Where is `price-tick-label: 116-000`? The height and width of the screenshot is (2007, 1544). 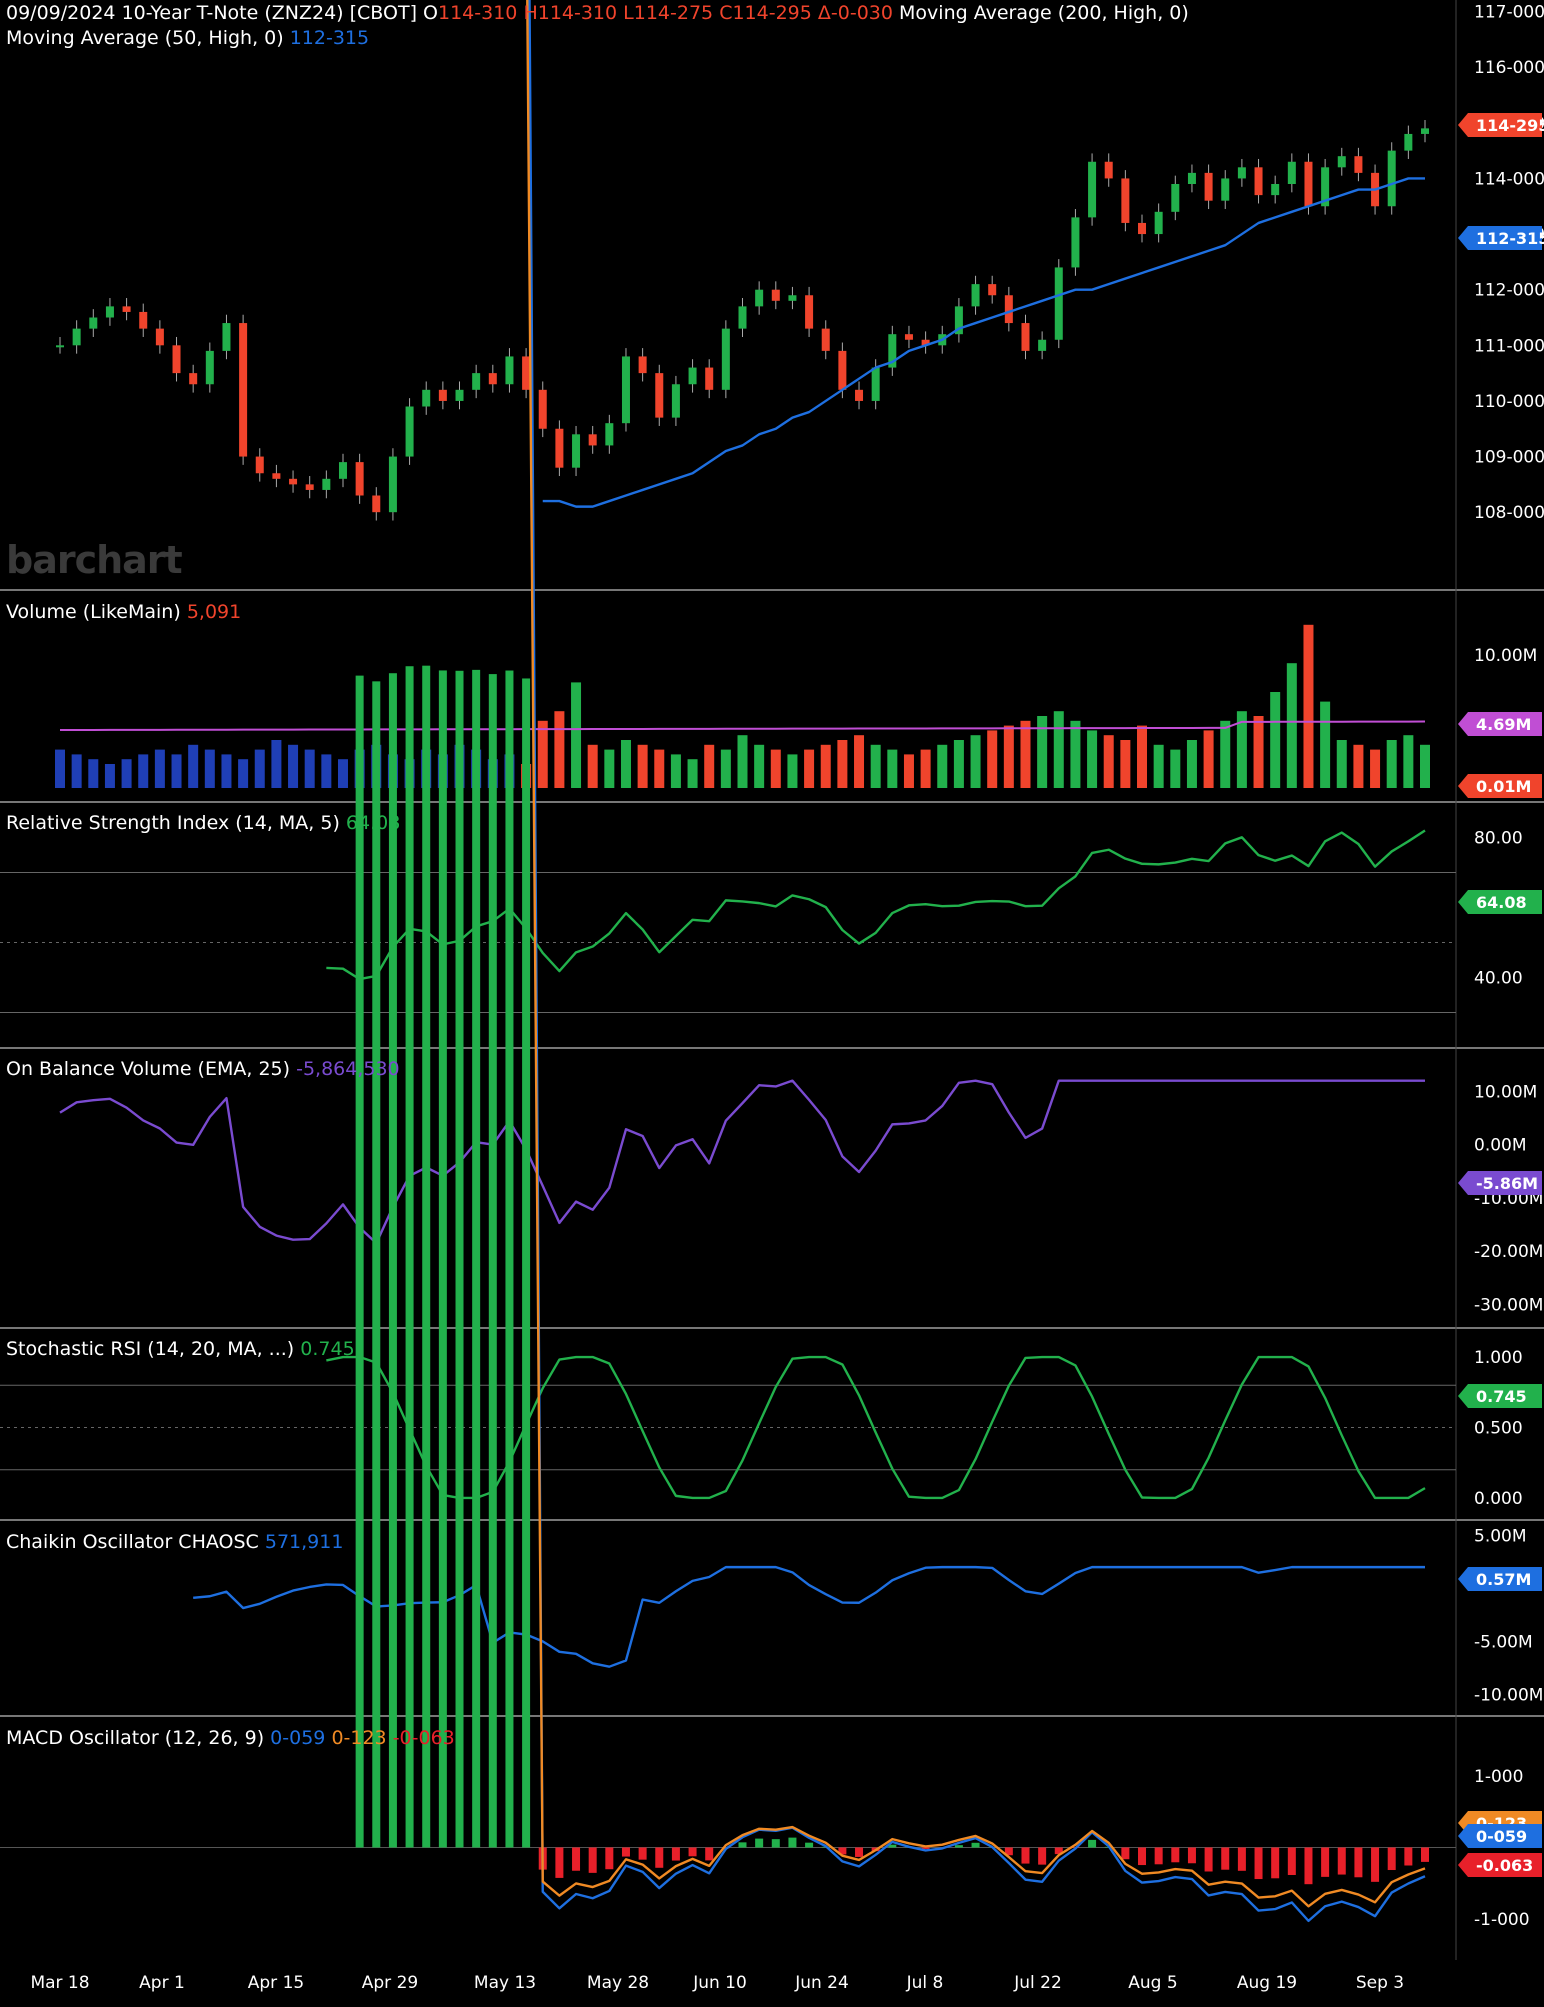
price-tick-label: 116-000 is located at coordinates (1509, 68).